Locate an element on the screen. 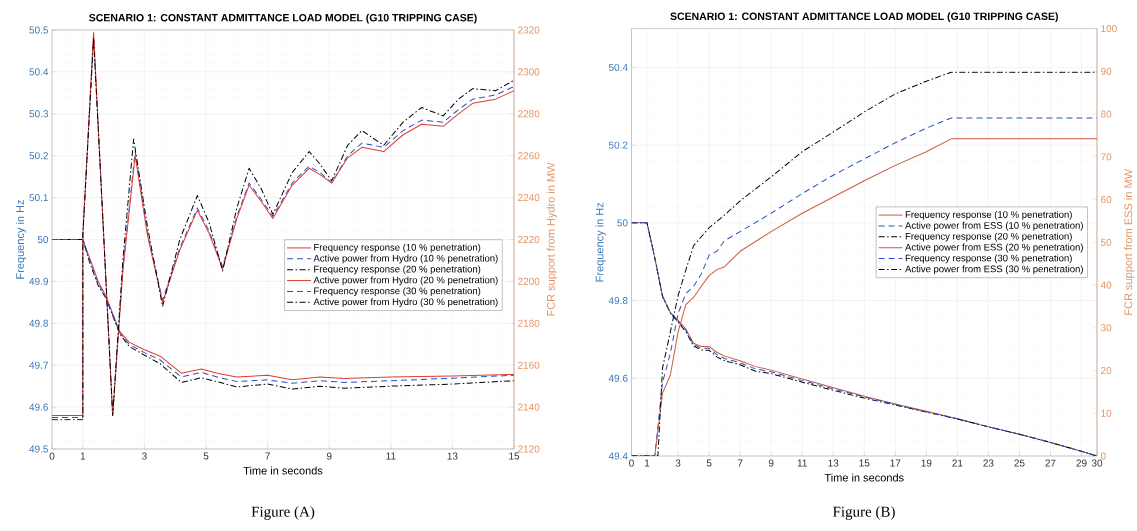  y-tick-label: 50.3 is located at coordinates (39, 114).